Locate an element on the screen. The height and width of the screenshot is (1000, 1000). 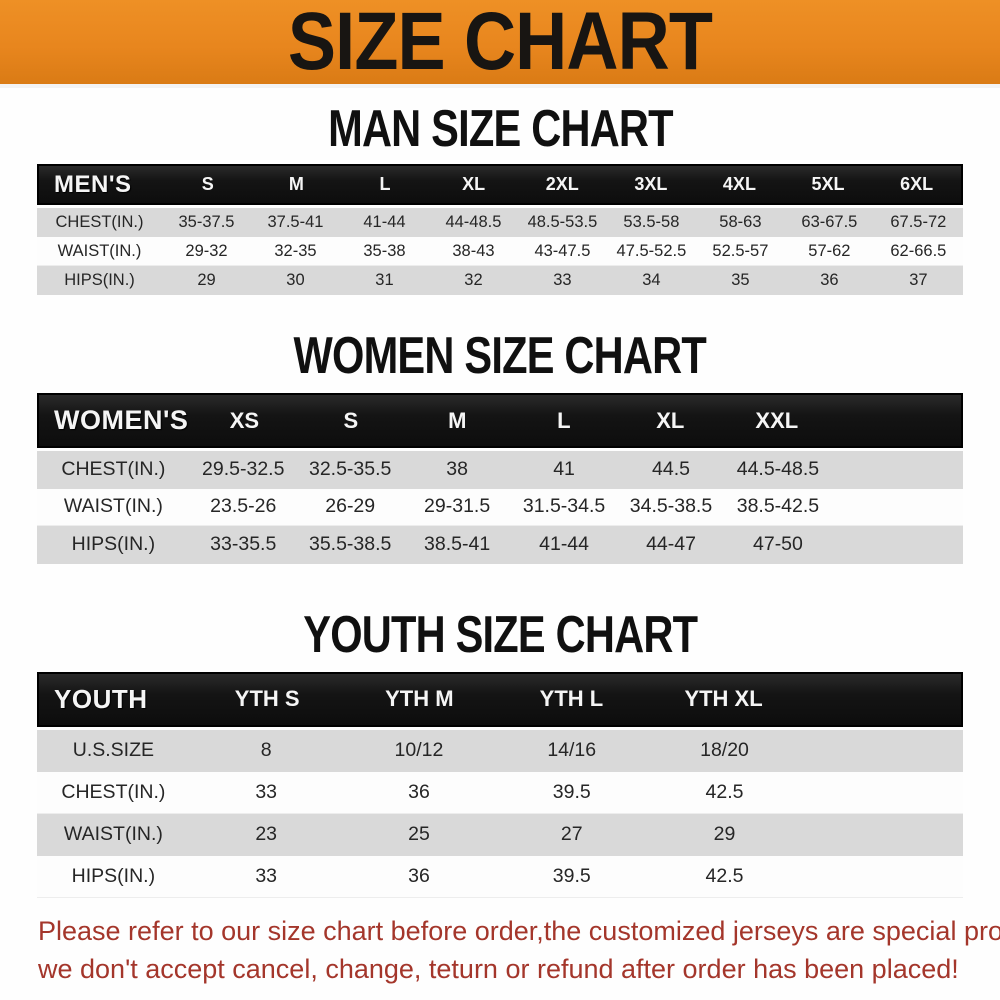
size-value-cell: 35.5-38.5 is located at coordinates (350, 544).